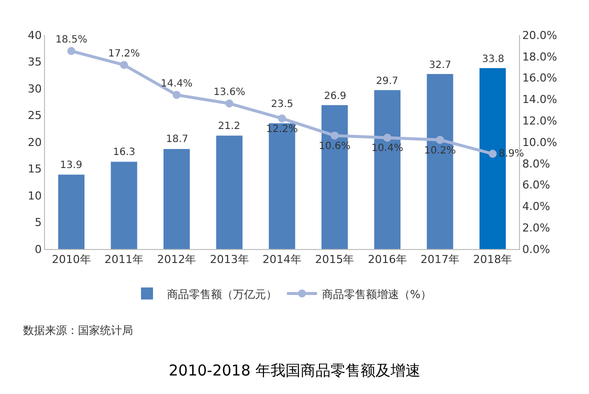 Image resolution: width=589 pixels, height=394 pixels. I want to click on y-tick-label: 0, so click(38, 249).